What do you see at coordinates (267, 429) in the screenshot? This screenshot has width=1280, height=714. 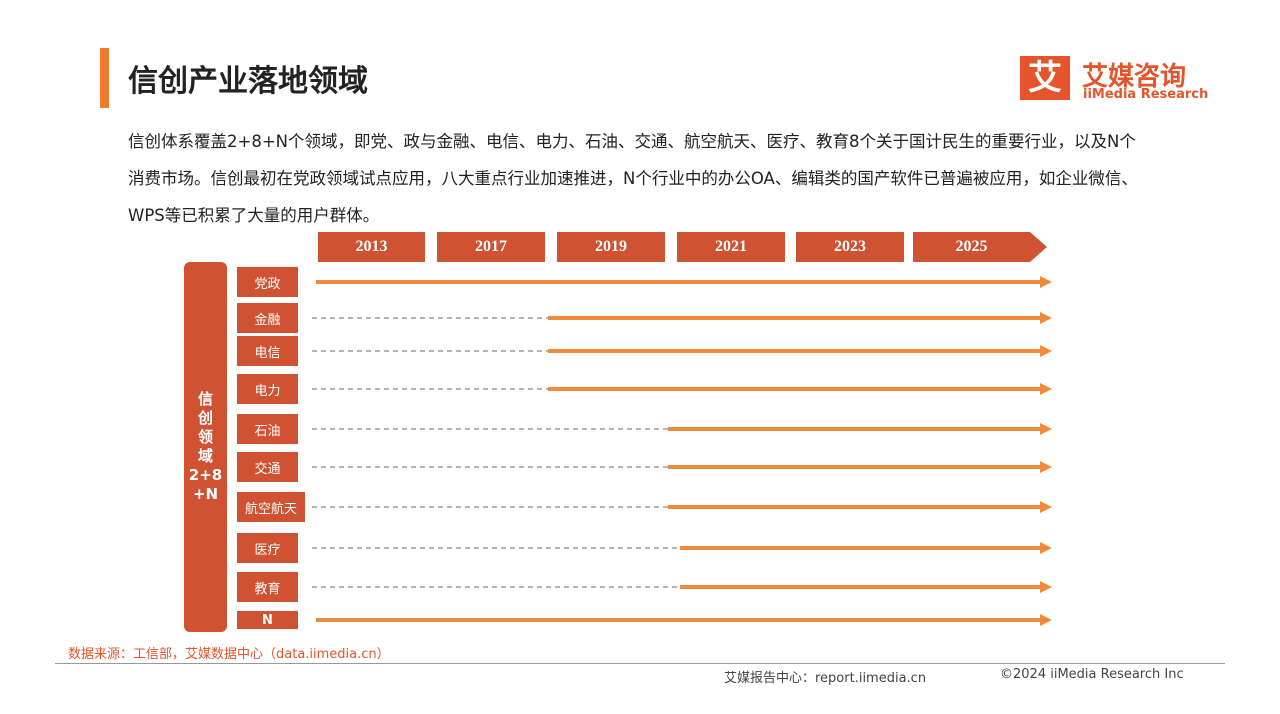 I see `row-label: 石油` at bounding box center [267, 429].